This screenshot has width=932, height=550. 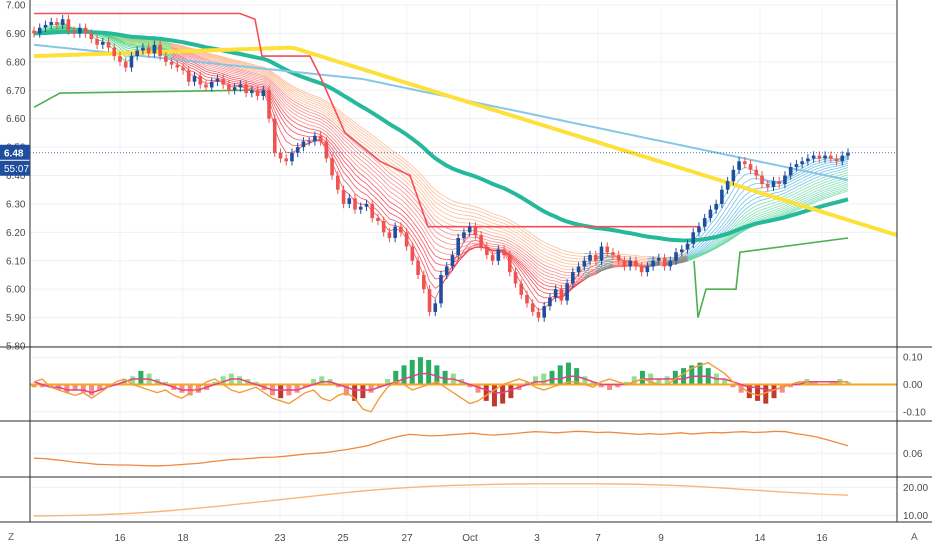 What do you see at coordinates (914, 537) in the screenshot?
I see `corner-right-label: A` at bounding box center [914, 537].